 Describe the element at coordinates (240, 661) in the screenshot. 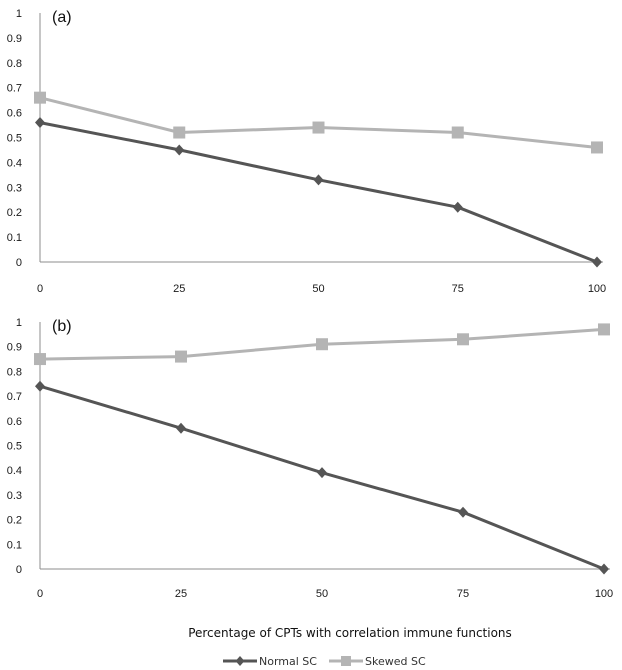

I see `legend-marker-diamond` at that location.